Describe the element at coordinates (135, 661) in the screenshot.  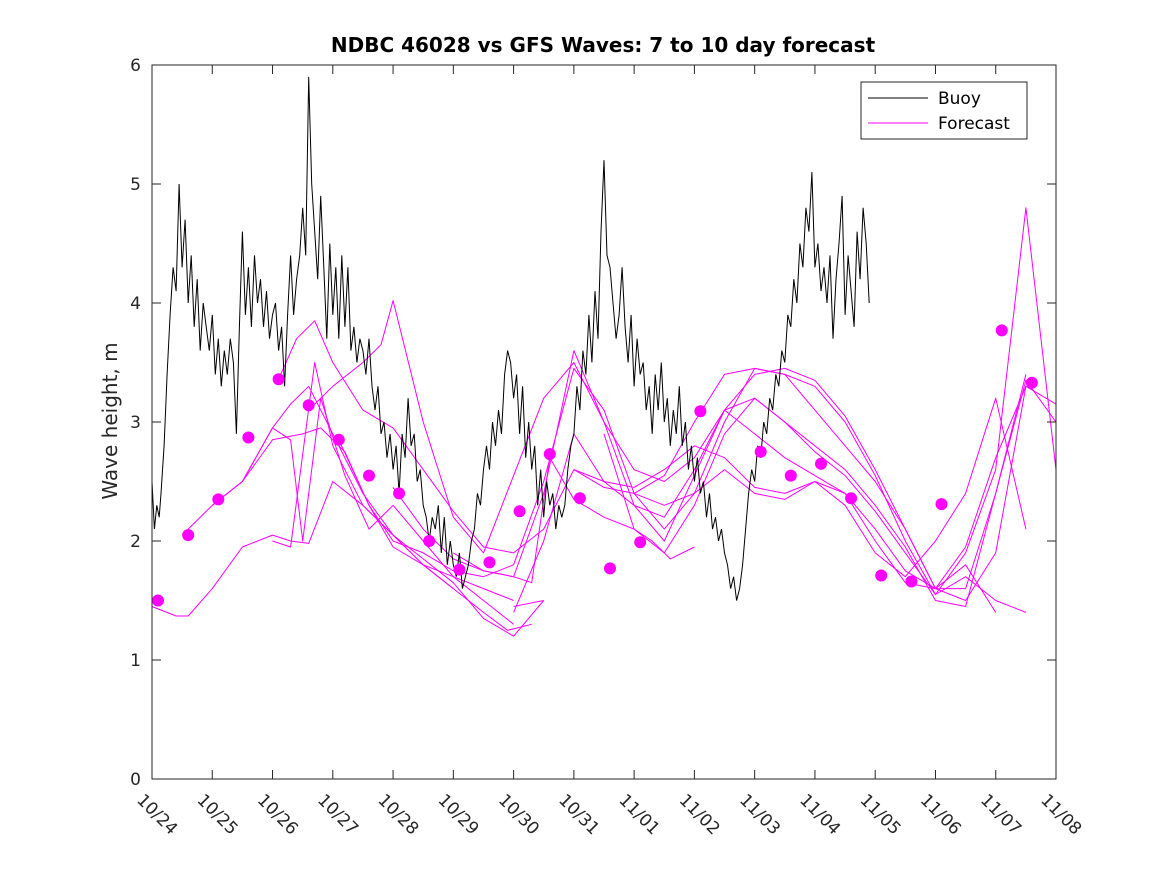
I see `y-tick-label: 1` at that location.